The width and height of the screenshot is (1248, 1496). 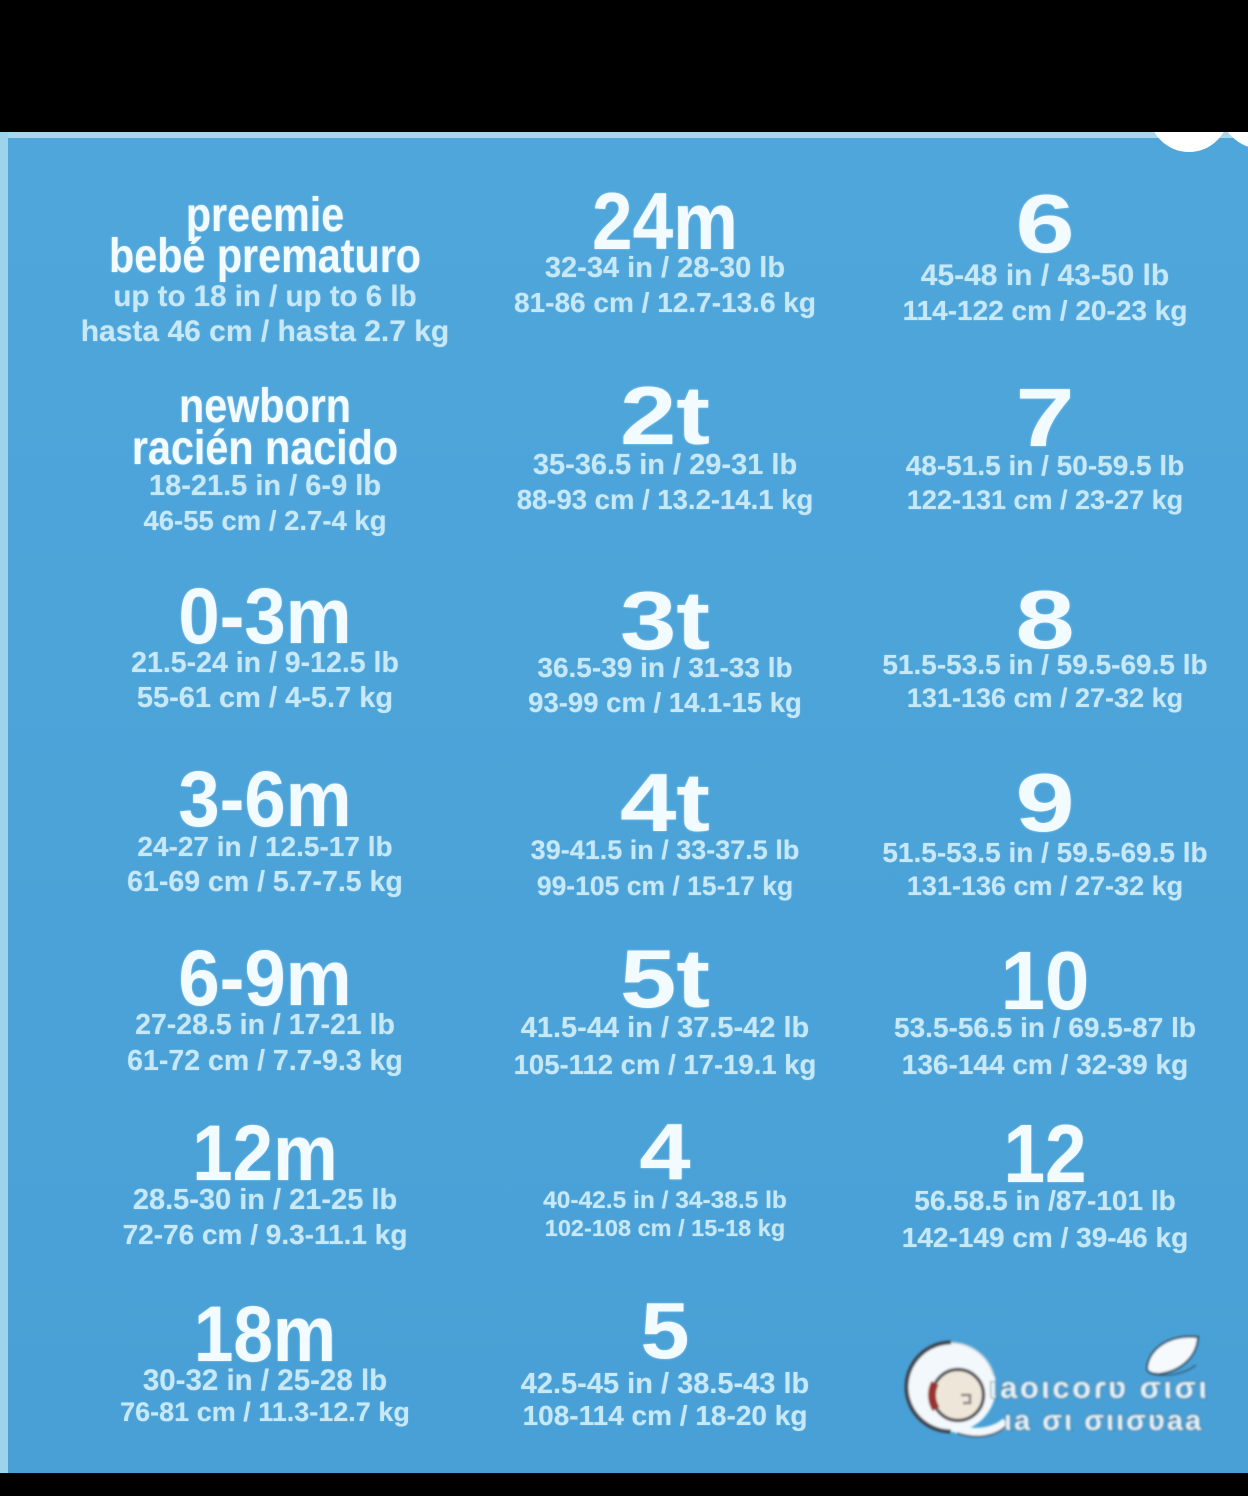 What do you see at coordinates (1099, 1387) in the screenshot?
I see `svg-text: ιaoιcoɾʋ σισι` at bounding box center [1099, 1387].